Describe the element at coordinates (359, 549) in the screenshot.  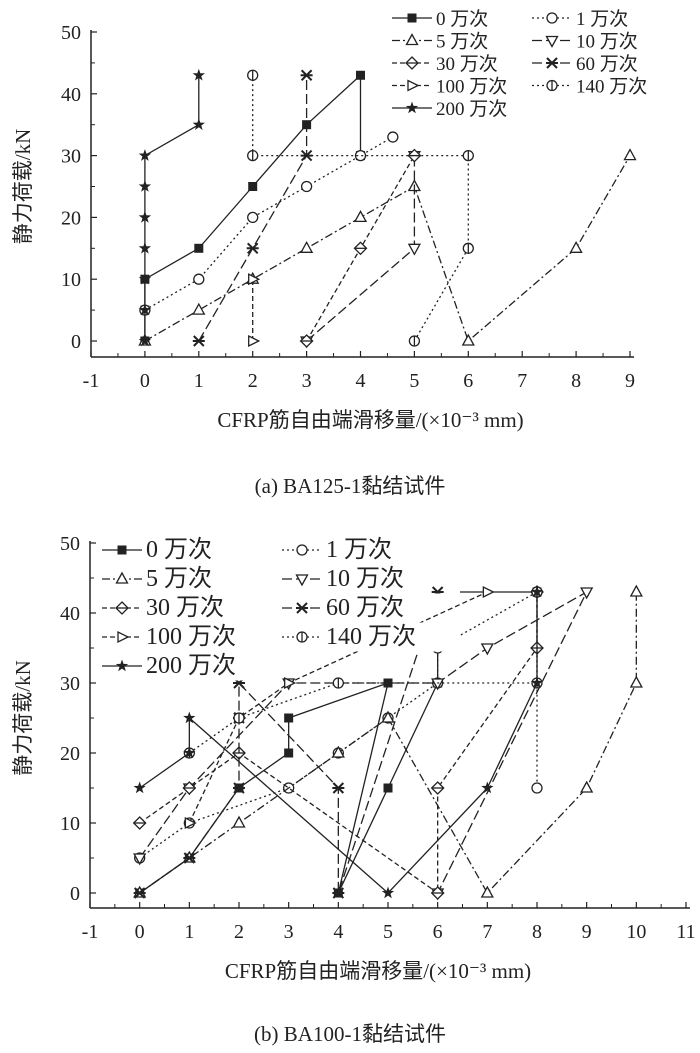
I see `legend-label: 1 万次` at that location.